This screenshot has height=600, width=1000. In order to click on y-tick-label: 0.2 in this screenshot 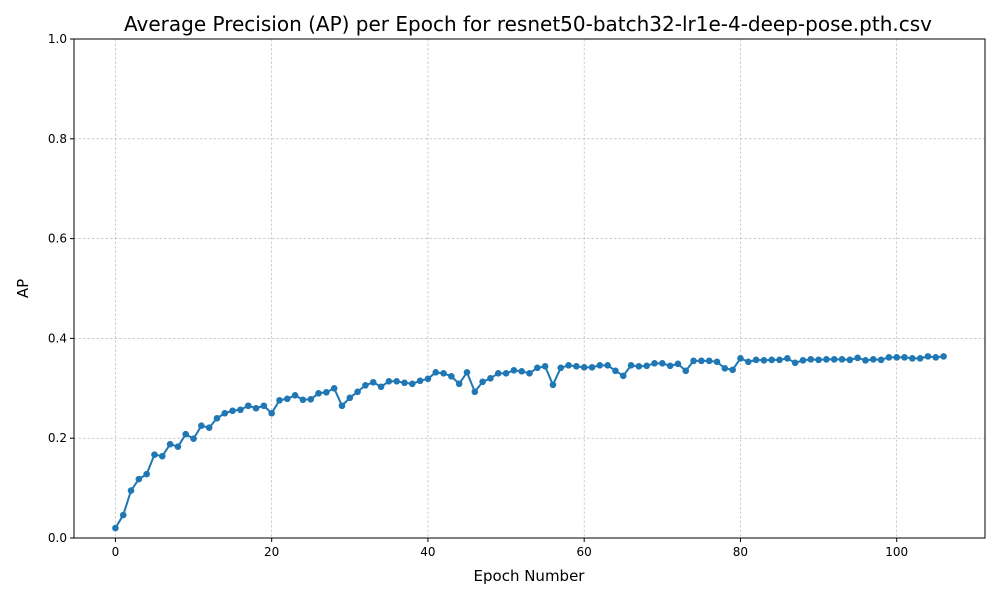, I will do `click(57, 438)`.